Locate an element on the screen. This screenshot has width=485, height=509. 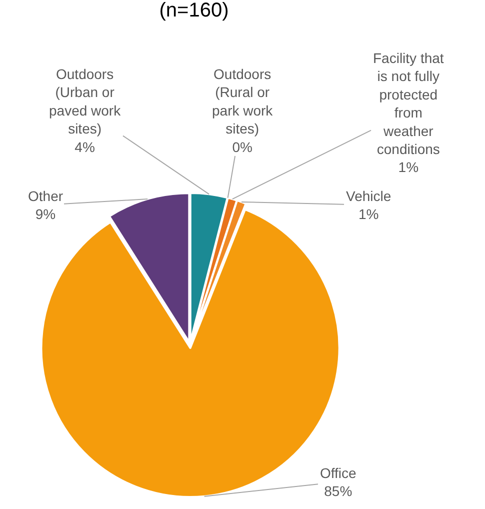
data-label: 4% is located at coordinates (84, 146).